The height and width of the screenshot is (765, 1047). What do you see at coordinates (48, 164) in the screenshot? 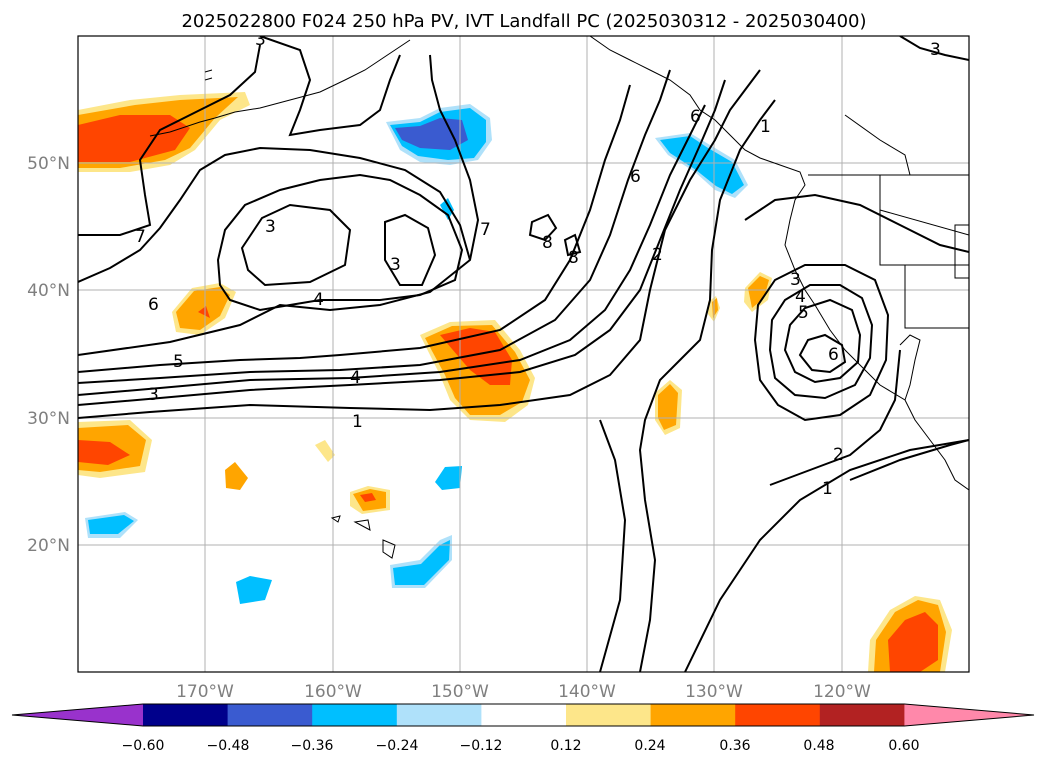
I see `lat-tick: 50°N` at bounding box center [48, 164].